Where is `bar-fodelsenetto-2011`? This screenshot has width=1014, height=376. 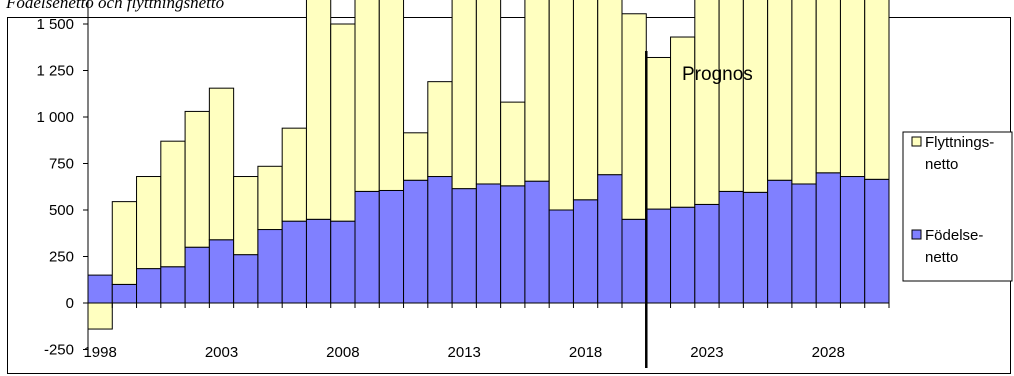
bar-fodelsenetto-2011 is located at coordinates (416, 241).